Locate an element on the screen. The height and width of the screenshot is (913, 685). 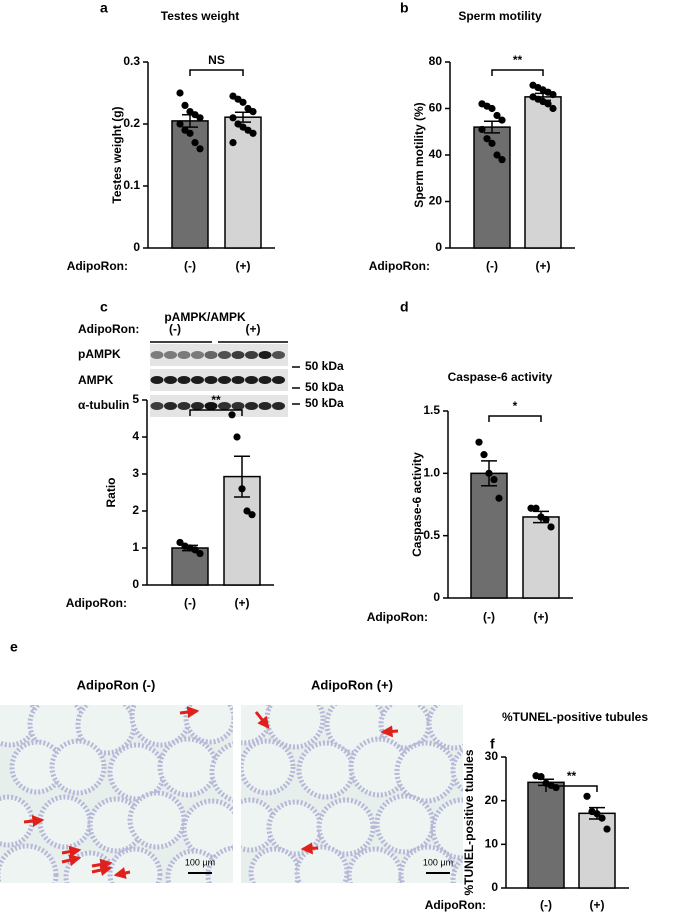
x-tick-label: (-) is located at coordinates (489, 617).